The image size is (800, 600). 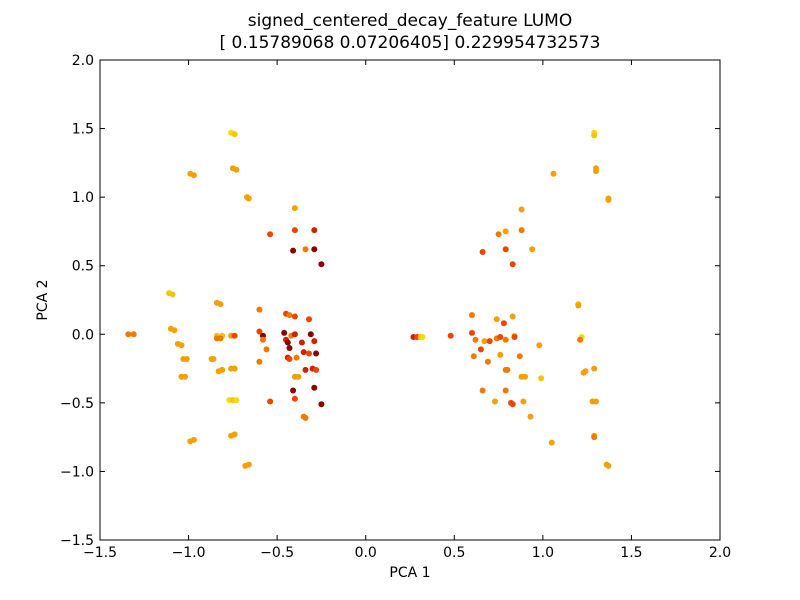 What do you see at coordinates (77, 472) in the screenshot?
I see `y-tick-label: −1.0` at bounding box center [77, 472].